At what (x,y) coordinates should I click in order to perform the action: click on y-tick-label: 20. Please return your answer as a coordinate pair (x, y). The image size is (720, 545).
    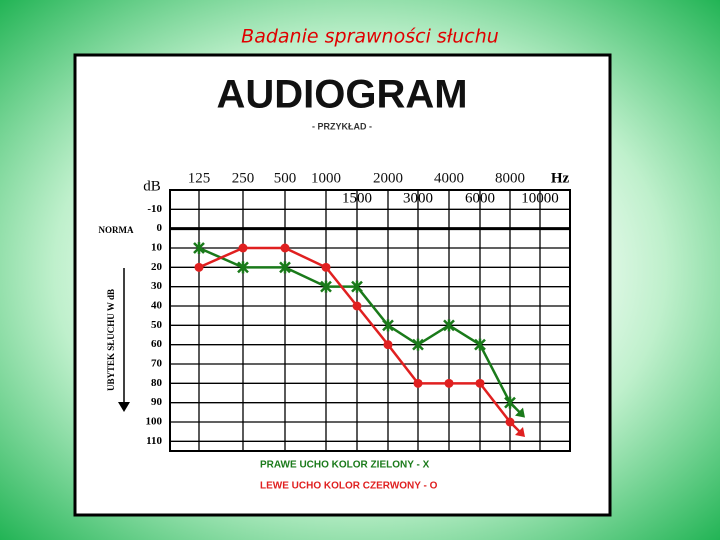
    Looking at the image, I should click on (157, 267).